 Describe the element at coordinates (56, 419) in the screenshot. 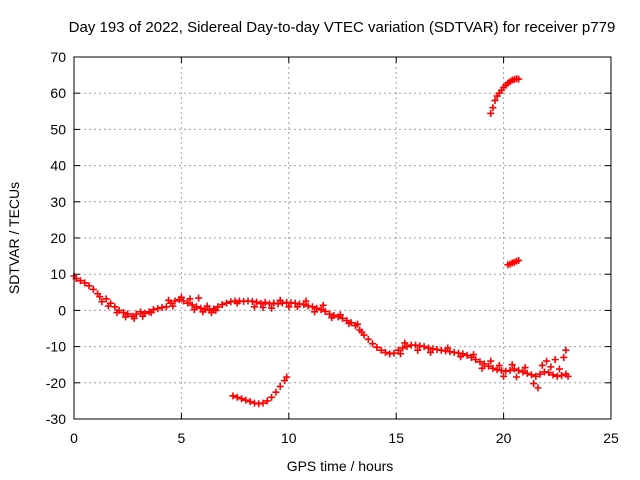

I see `y-tick-label: -30` at that location.